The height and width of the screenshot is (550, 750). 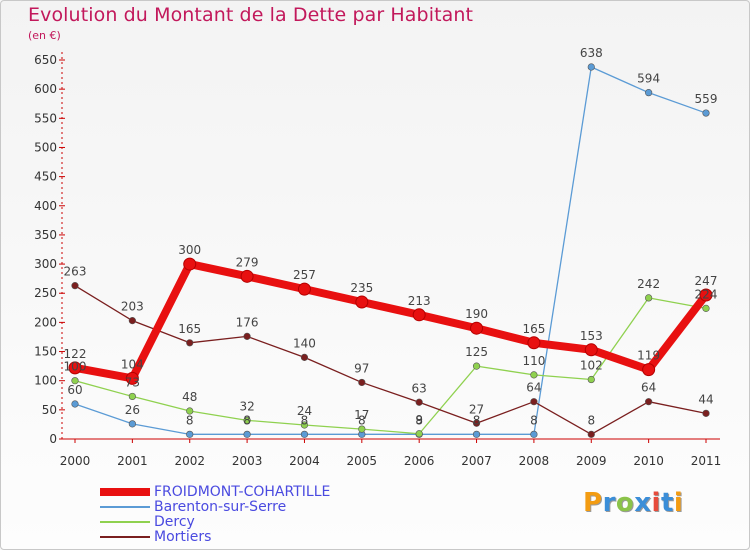 What do you see at coordinates (45, 352) in the screenshot?
I see `y-tick-label: 150` at bounding box center [45, 352].